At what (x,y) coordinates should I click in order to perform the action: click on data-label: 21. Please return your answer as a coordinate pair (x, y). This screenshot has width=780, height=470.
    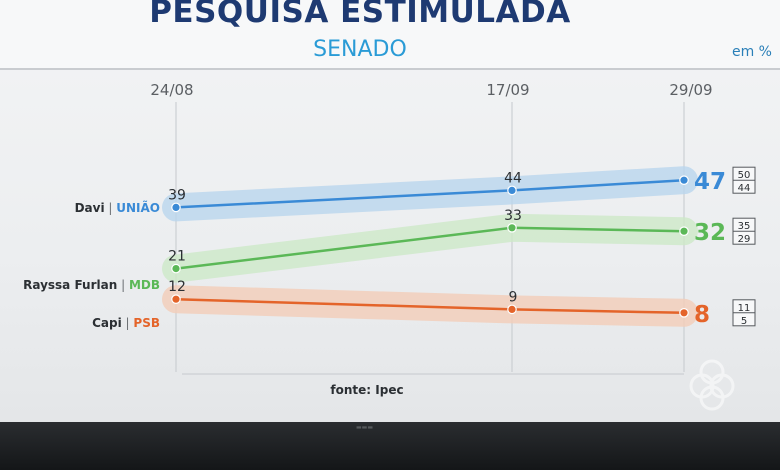
    Looking at the image, I should click on (177, 257).